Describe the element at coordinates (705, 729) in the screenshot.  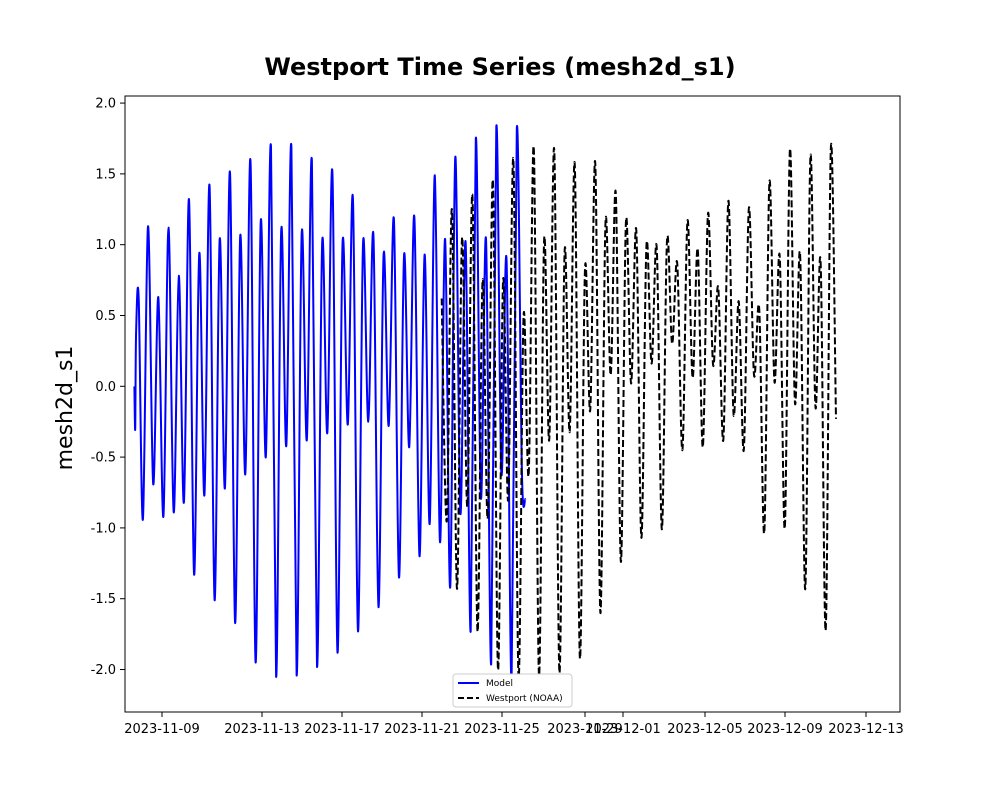
I see `x-tick-label: 2023-12-05` at that location.